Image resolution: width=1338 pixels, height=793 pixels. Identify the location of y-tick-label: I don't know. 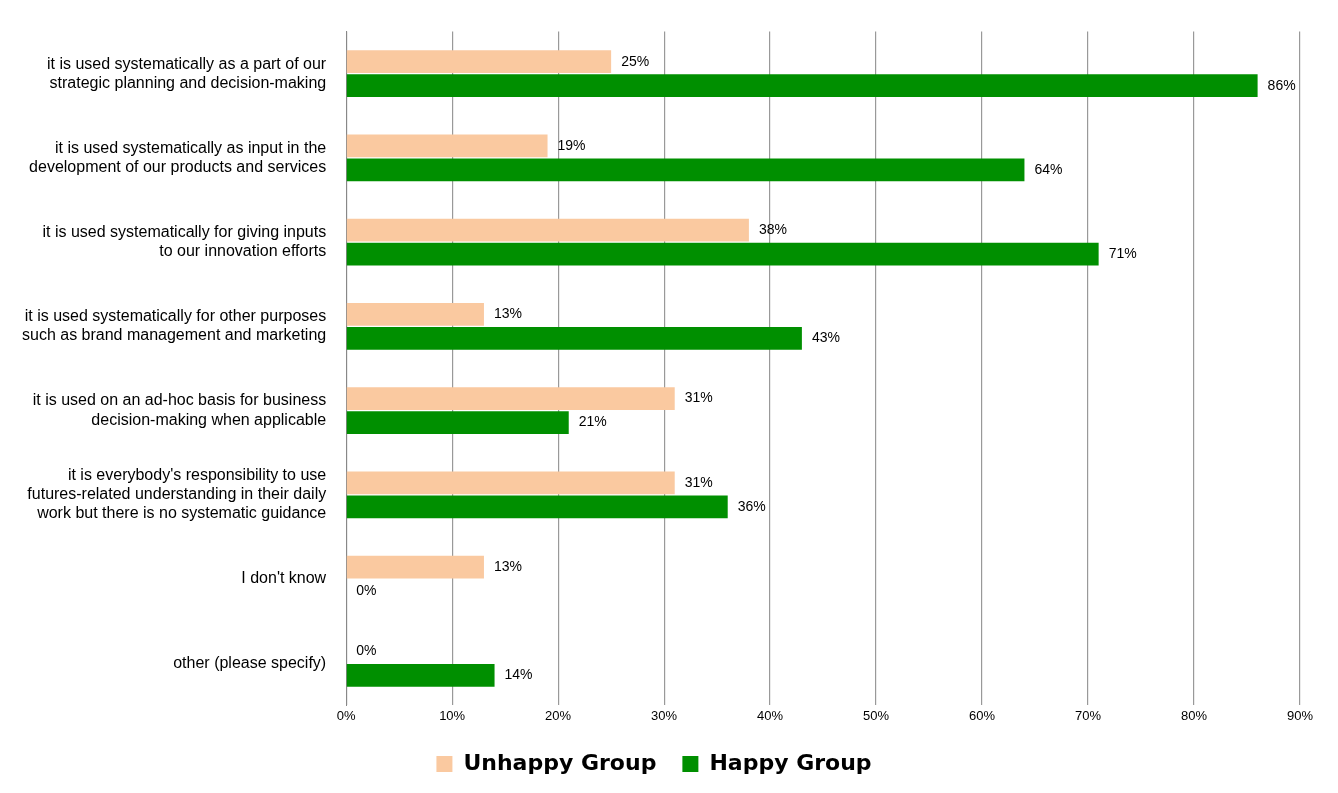
(284, 578).